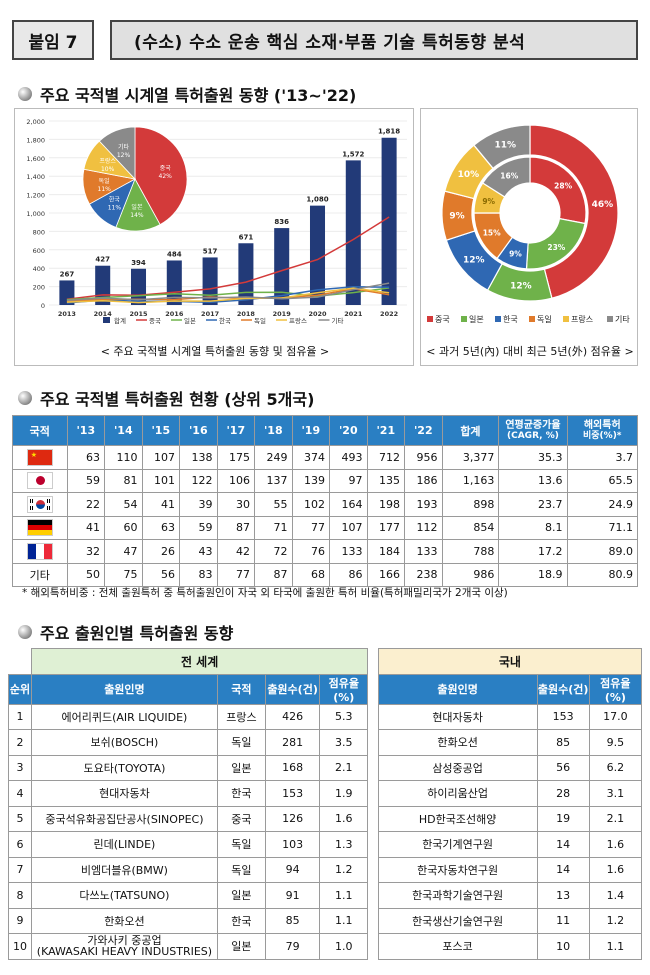  What do you see at coordinates (325, 921) in the screenshot?
I see `table-row: 9한화오션한국851.1한국생산기술연구원111.2` at bounding box center [325, 921].